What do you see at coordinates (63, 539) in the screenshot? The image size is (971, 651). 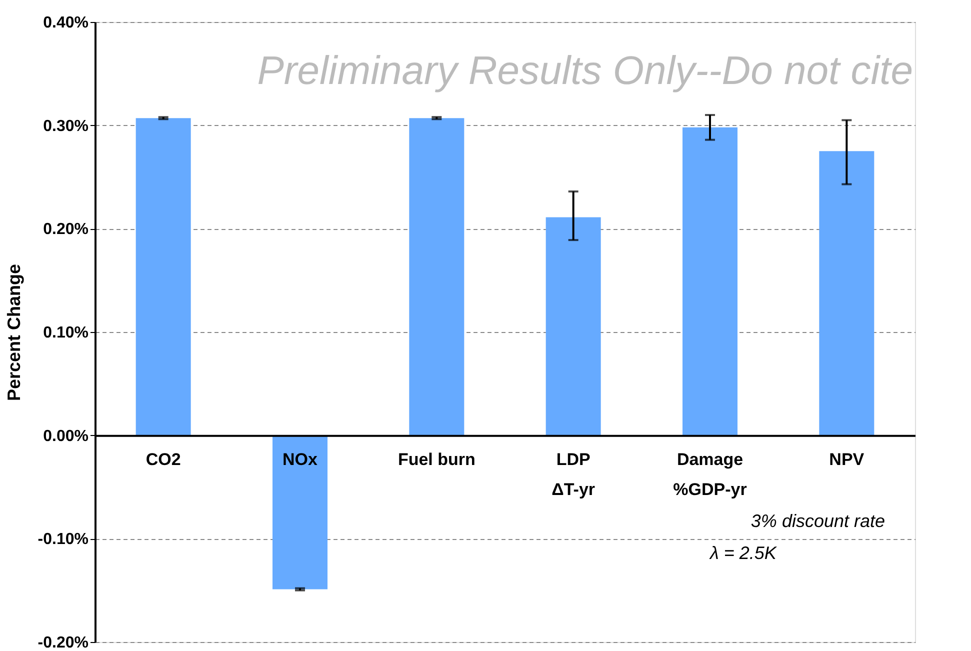 I see `y-tick-label: -0.10%` at bounding box center [63, 539].